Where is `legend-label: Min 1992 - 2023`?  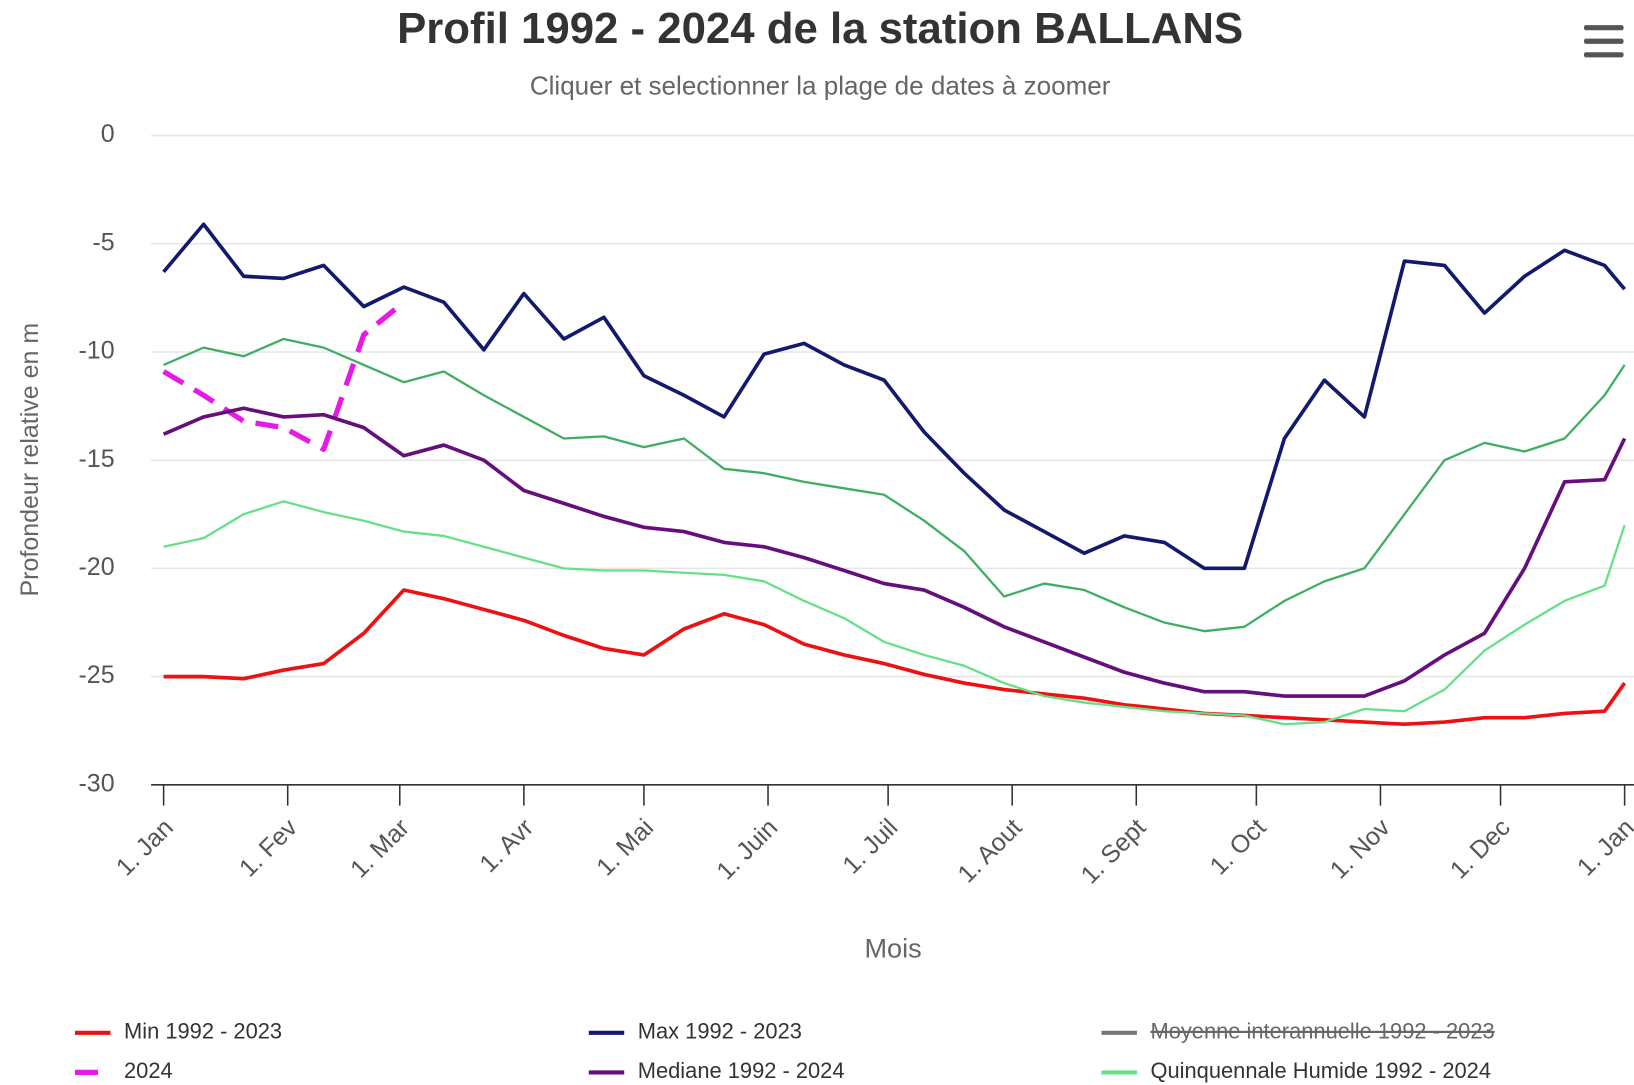 legend-label: Min 1992 - 2023 is located at coordinates (203, 1031).